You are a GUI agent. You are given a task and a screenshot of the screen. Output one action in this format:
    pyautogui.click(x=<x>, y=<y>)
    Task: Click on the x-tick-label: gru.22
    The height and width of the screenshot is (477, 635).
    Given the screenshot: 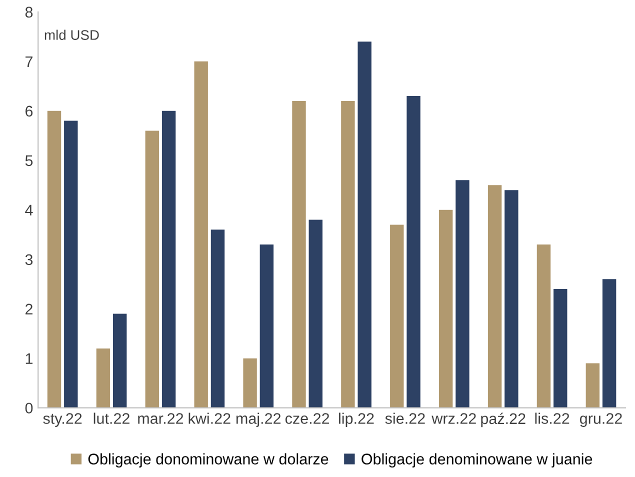 What is the action you would take?
    pyautogui.click(x=601, y=420)
    